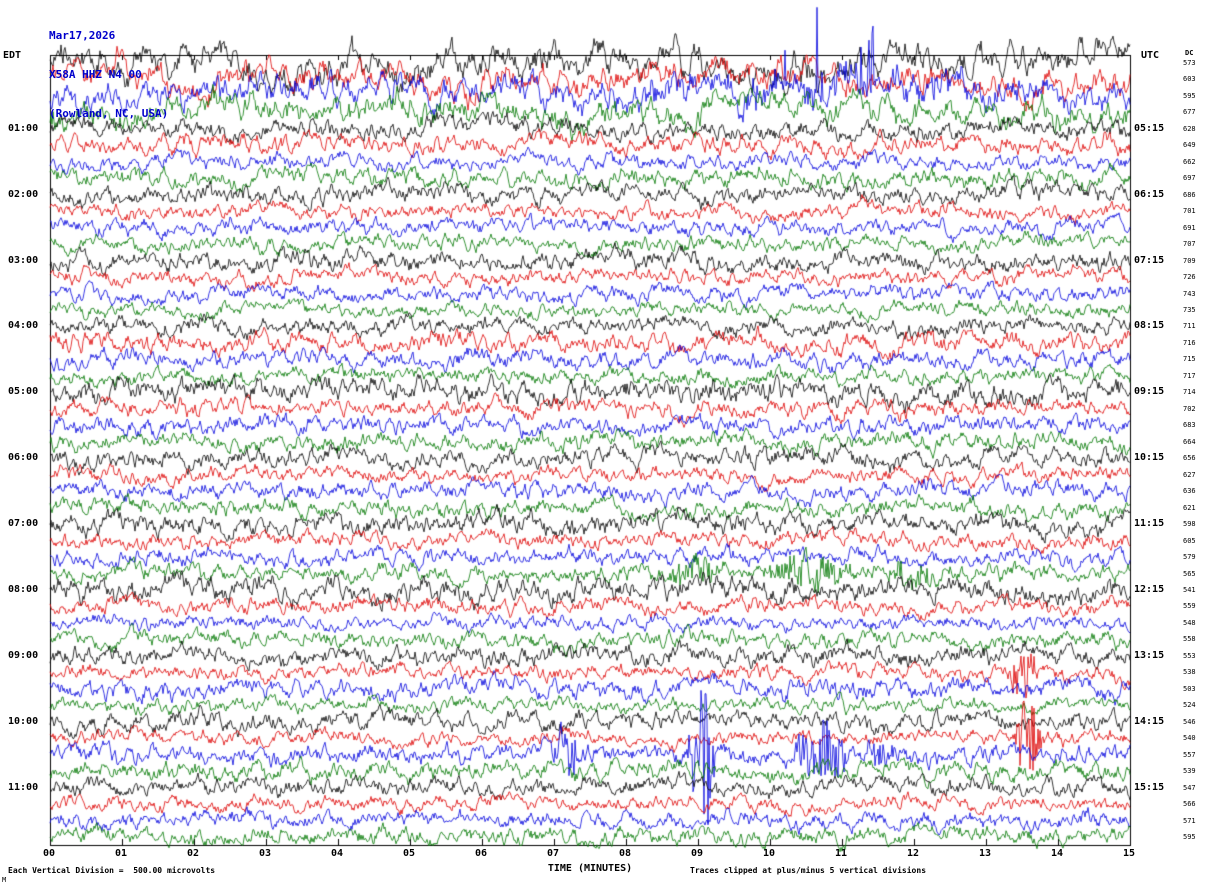  Describe the element at coordinates (1189, 359) in the screenshot. I see `dc-value: 715` at that location.